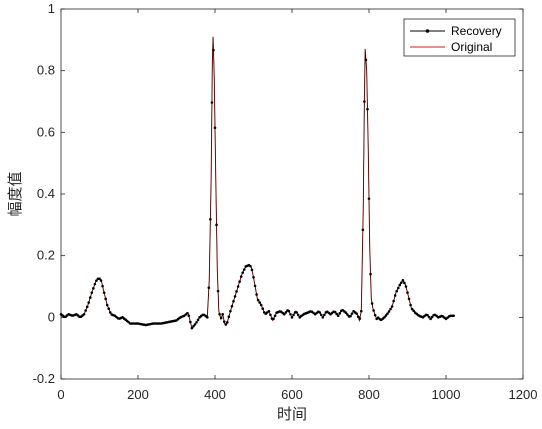  Describe the element at coordinates (138, 394) in the screenshot. I see `x-tick-label: 200` at that location.